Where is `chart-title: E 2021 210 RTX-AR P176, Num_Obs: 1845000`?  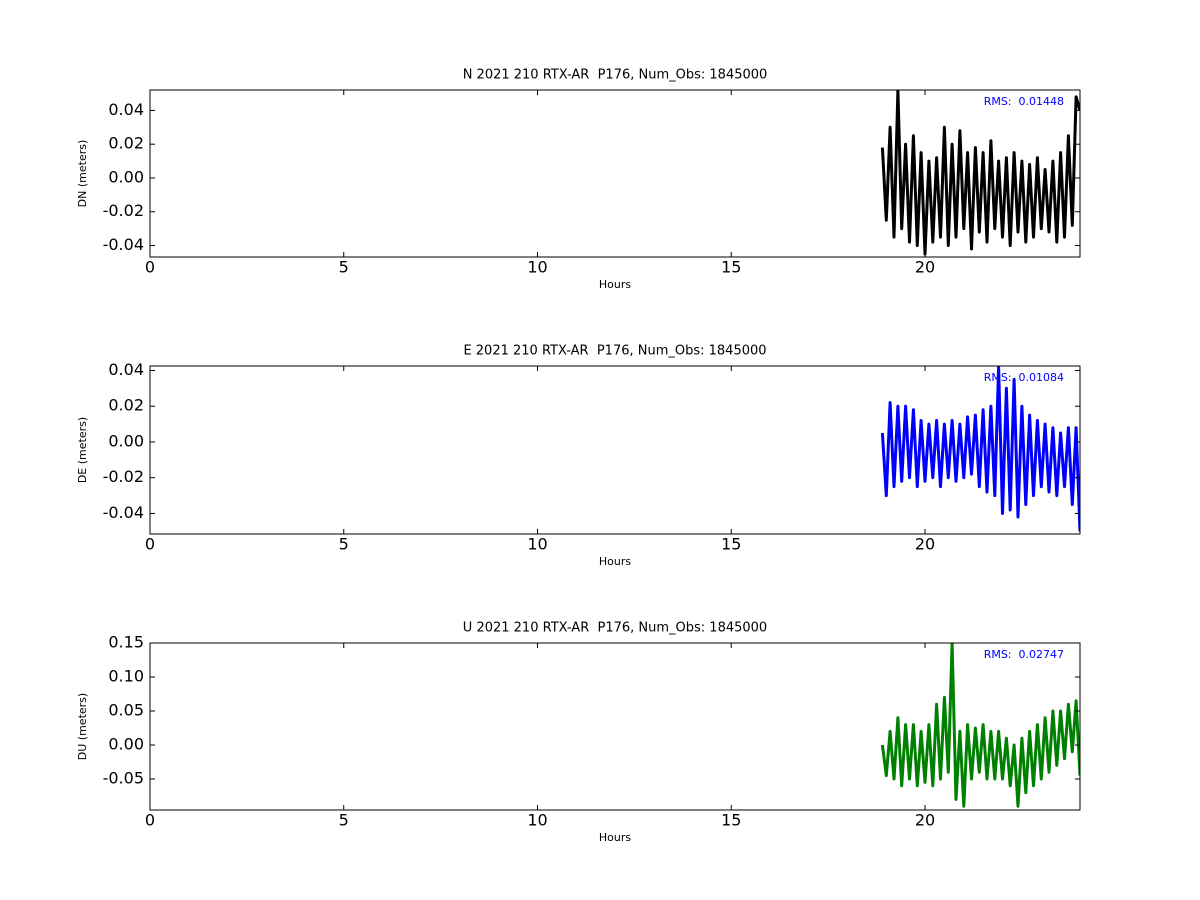
chart-title: E 2021 210 RTX-AR P176, Num_Obs: 1845000 is located at coordinates (614, 351).